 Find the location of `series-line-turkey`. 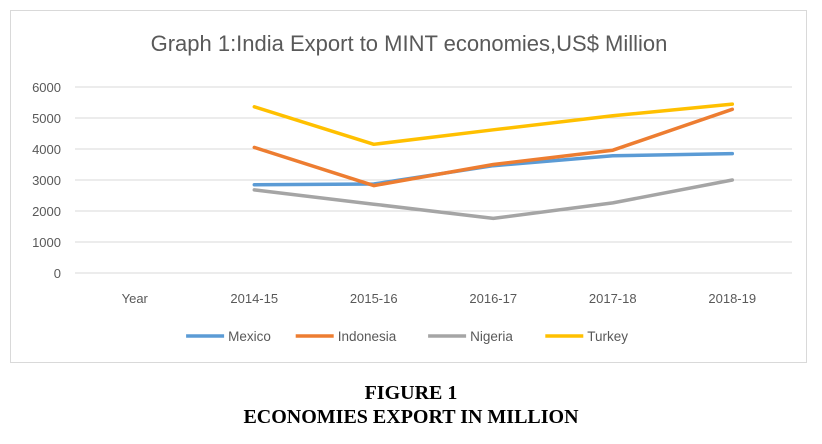

series-line-turkey is located at coordinates (493, 124).